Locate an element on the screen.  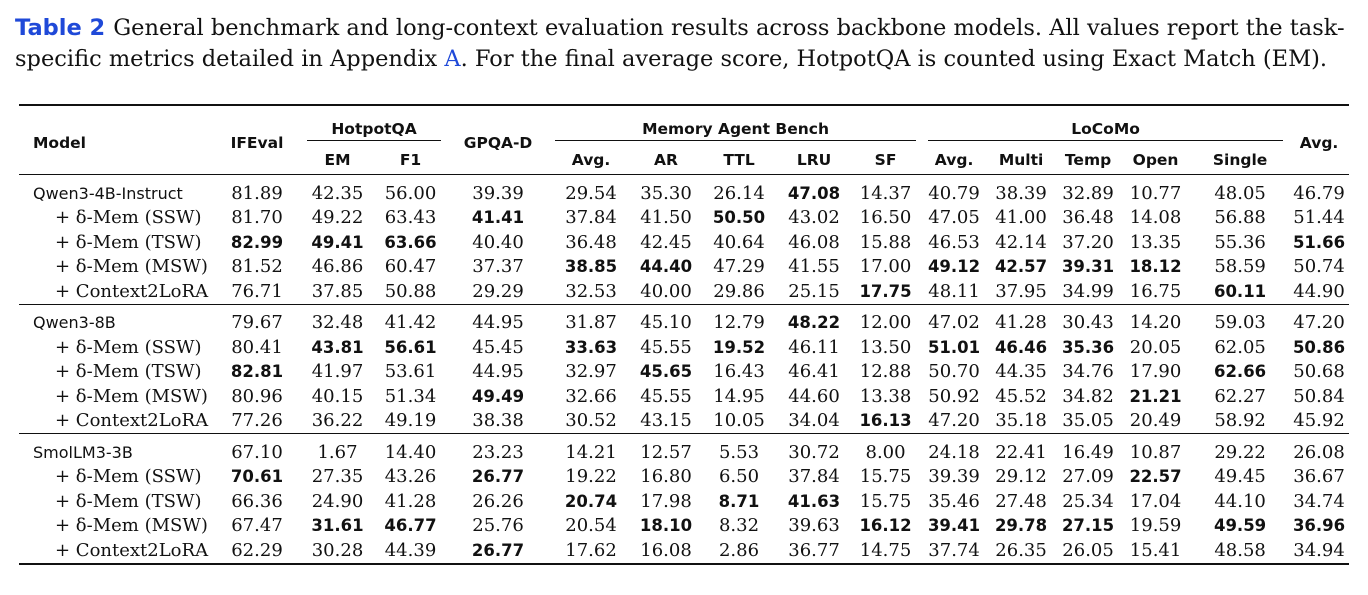
score-cell: 31.61 is located at coordinates (337, 526).